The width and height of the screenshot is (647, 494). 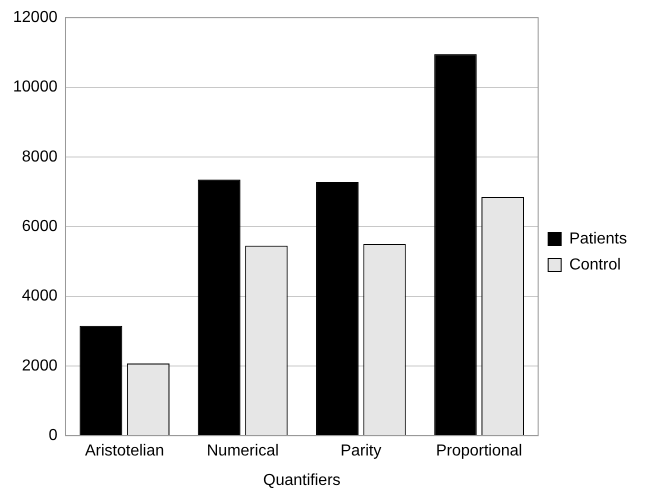 I want to click on y-tick-label: 8000, so click(x=40, y=157).